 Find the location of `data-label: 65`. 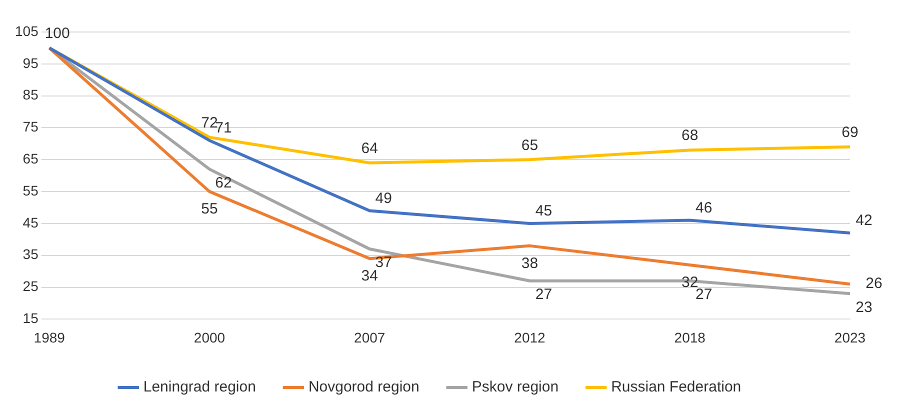

data-label: 65 is located at coordinates (529, 145).